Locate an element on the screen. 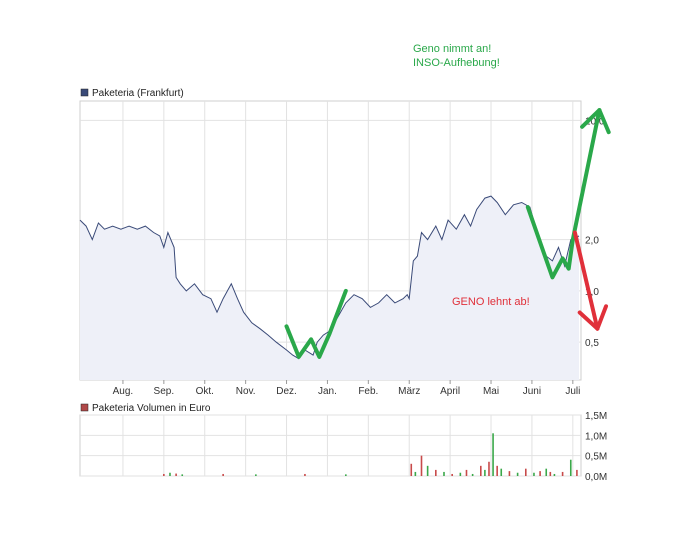 The width and height of the screenshot is (685, 533). price-x-tick-label: Okt. is located at coordinates (205, 391).